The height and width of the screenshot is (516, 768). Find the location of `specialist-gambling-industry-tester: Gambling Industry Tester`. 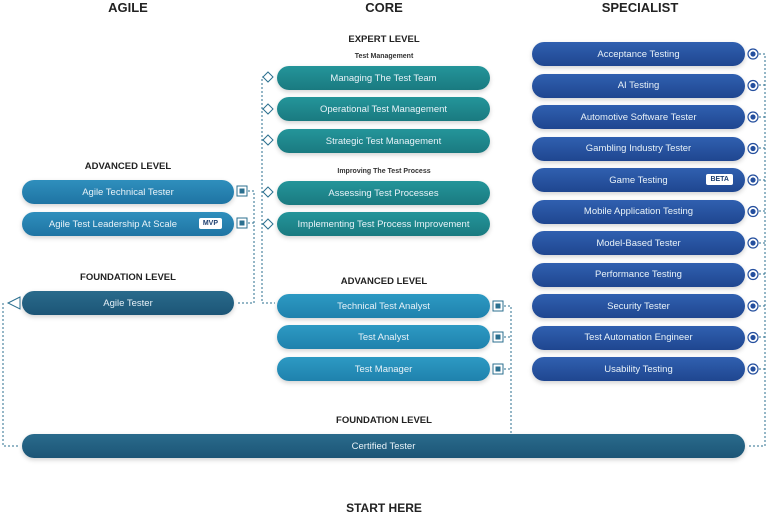

specialist-gambling-industry-tester: Gambling Industry Tester is located at coordinates (638, 148).